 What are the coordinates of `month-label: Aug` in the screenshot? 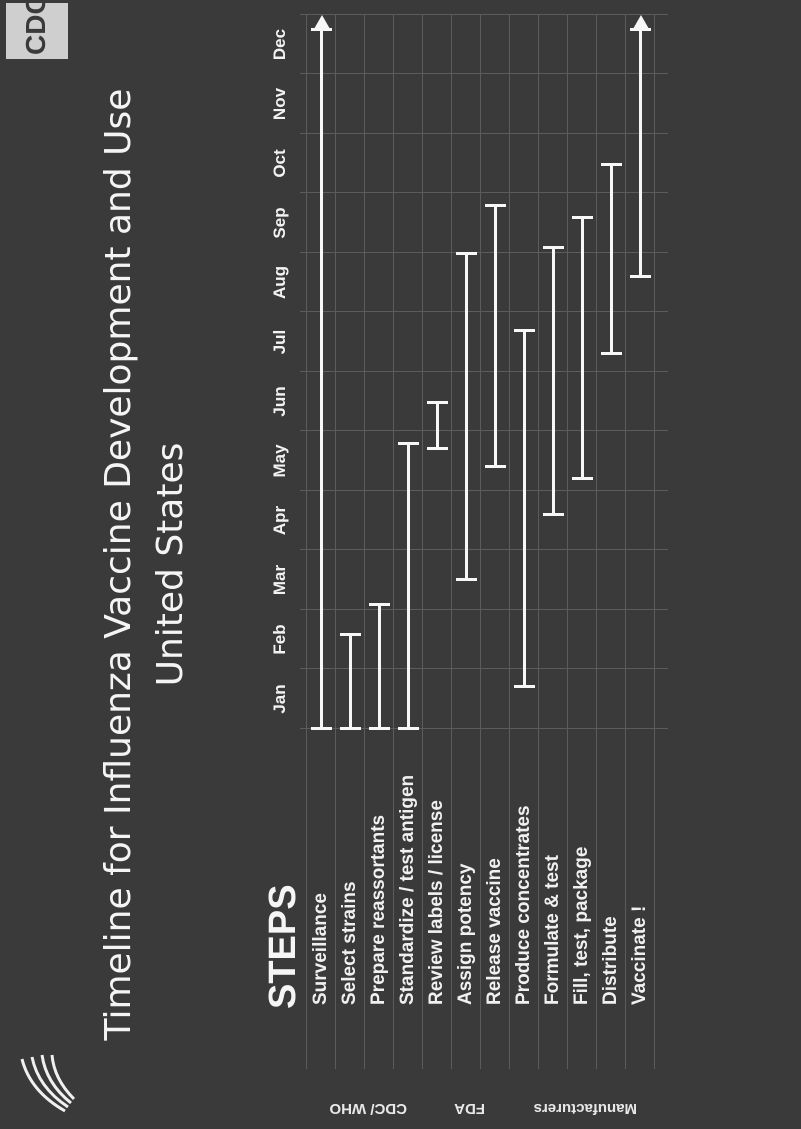 It's located at (279, 282).